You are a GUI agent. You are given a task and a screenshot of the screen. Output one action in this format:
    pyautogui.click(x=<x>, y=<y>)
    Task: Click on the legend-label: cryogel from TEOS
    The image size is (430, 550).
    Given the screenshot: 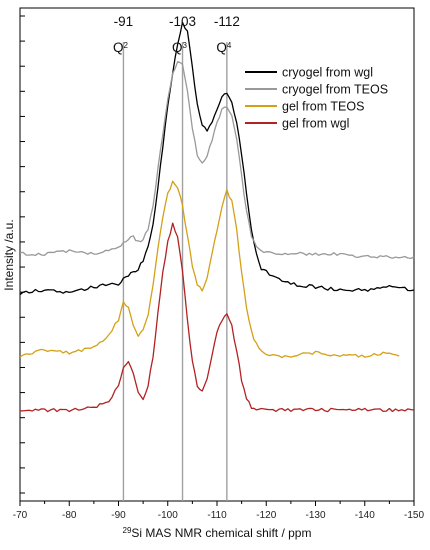 What is the action you would take?
    pyautogui.click(x=335, y=90)
    